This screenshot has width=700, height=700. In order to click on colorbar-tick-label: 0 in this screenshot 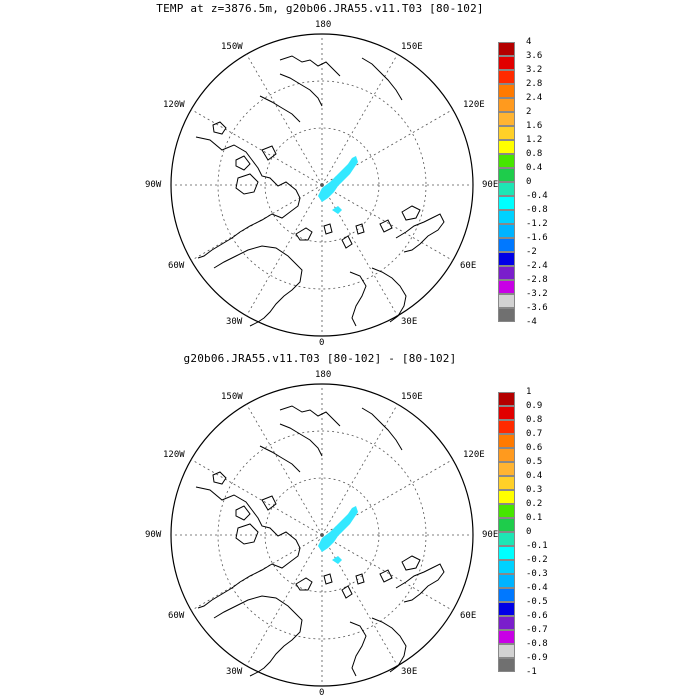, I will do `click(529, 182)`.